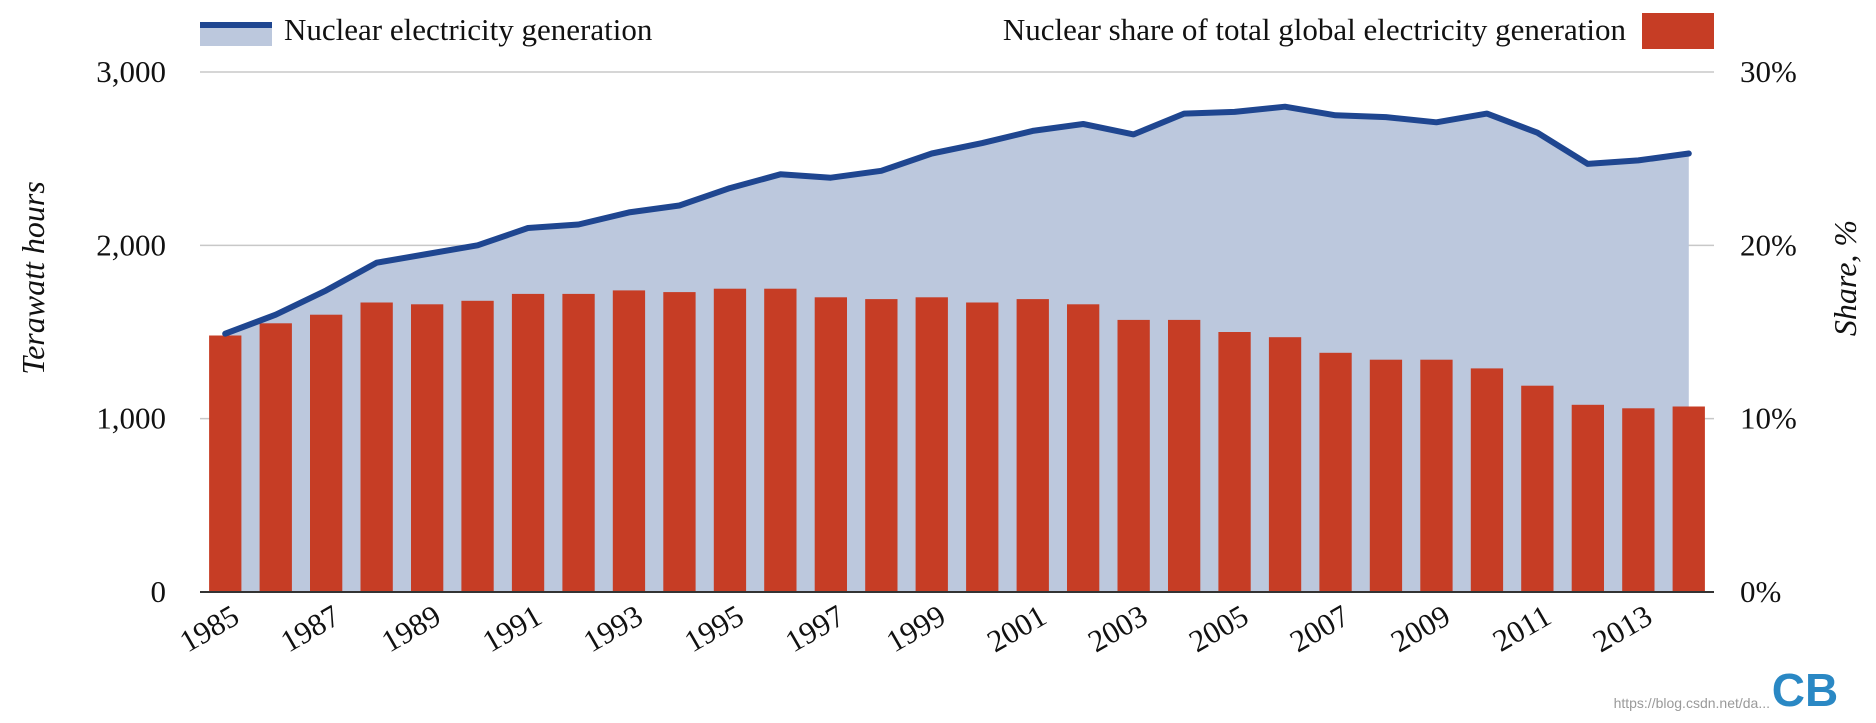 This screenshot has width=1876, height=723. What do you see at coordinates (131, 244) in the screenshot?
I see `left-tick-label: 2,000` at bounding box center [131, 244].